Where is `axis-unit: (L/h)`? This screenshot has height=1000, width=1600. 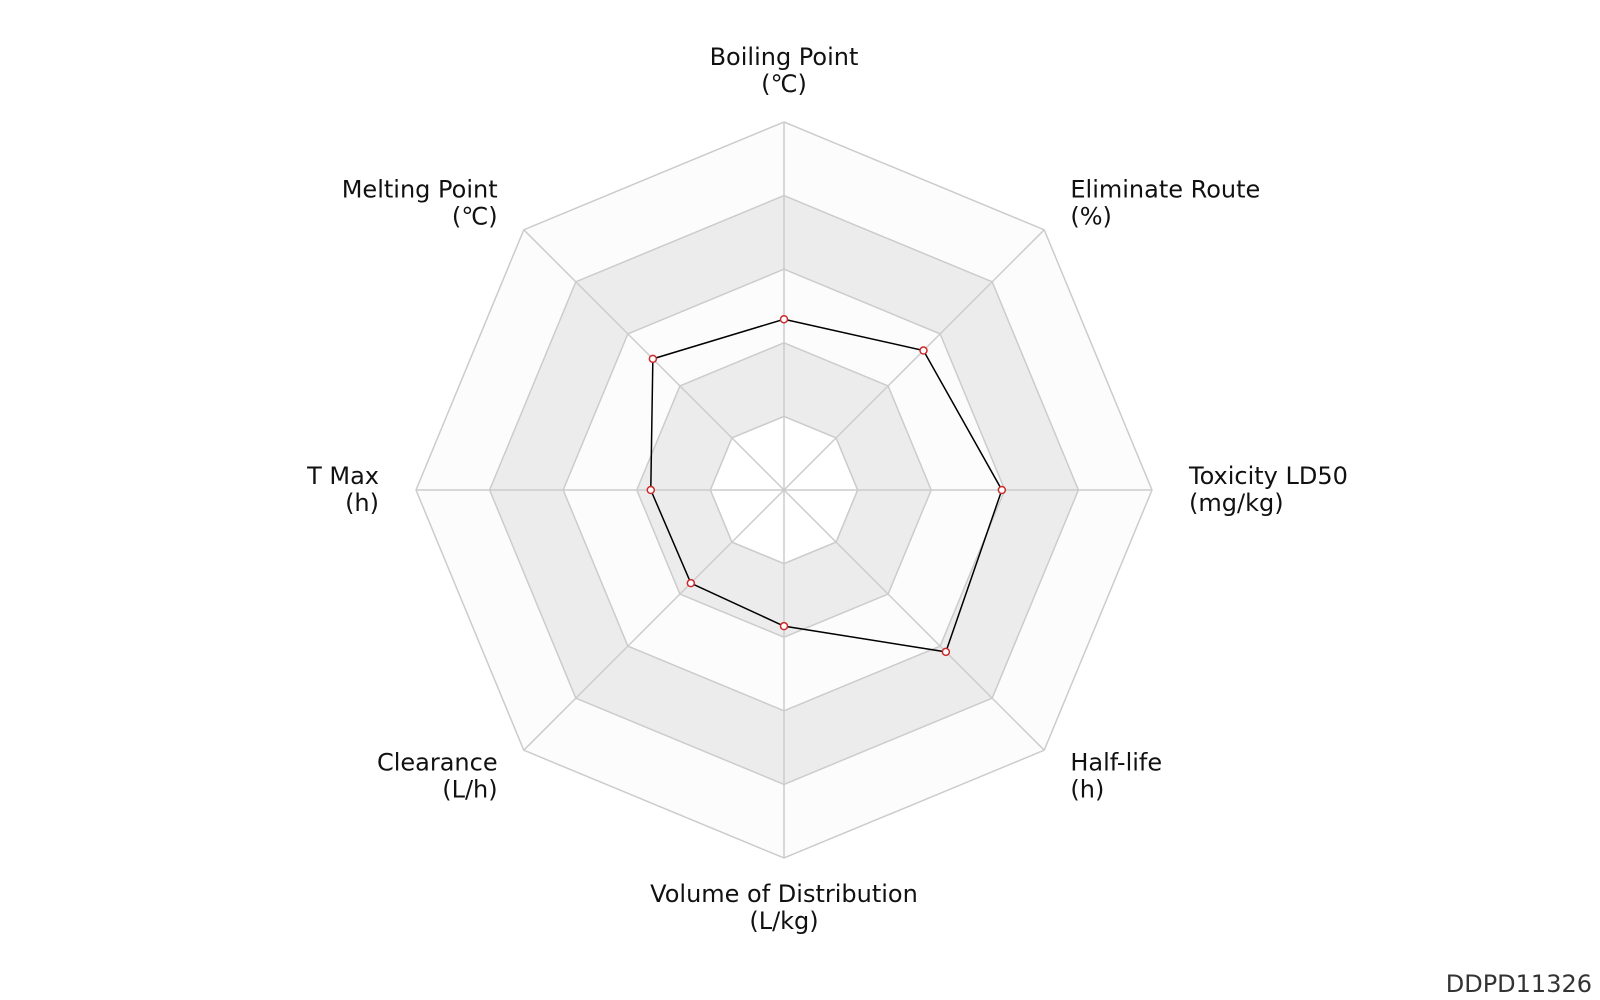 axis-unit: (L/h) is located at coordinates (469, 789).